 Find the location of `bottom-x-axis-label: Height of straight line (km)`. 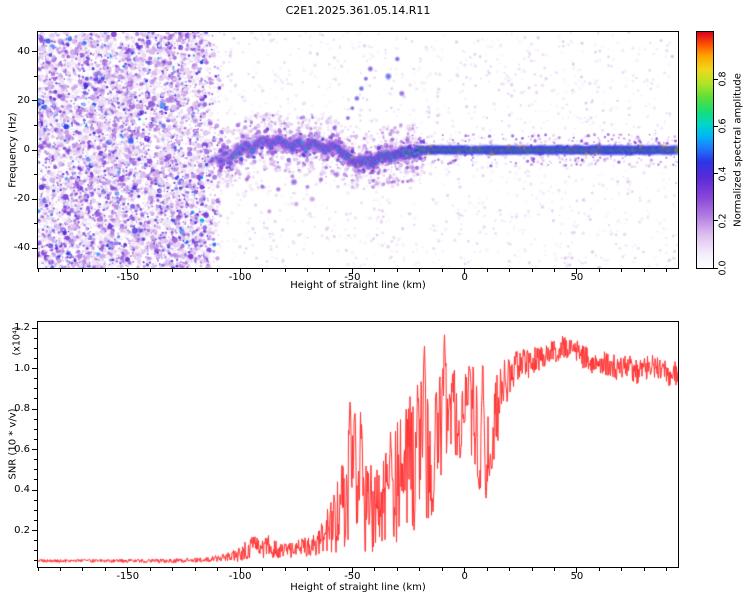

bottom-x-axis-label: Height of straight line (km) is located at coordinates (358, 587).